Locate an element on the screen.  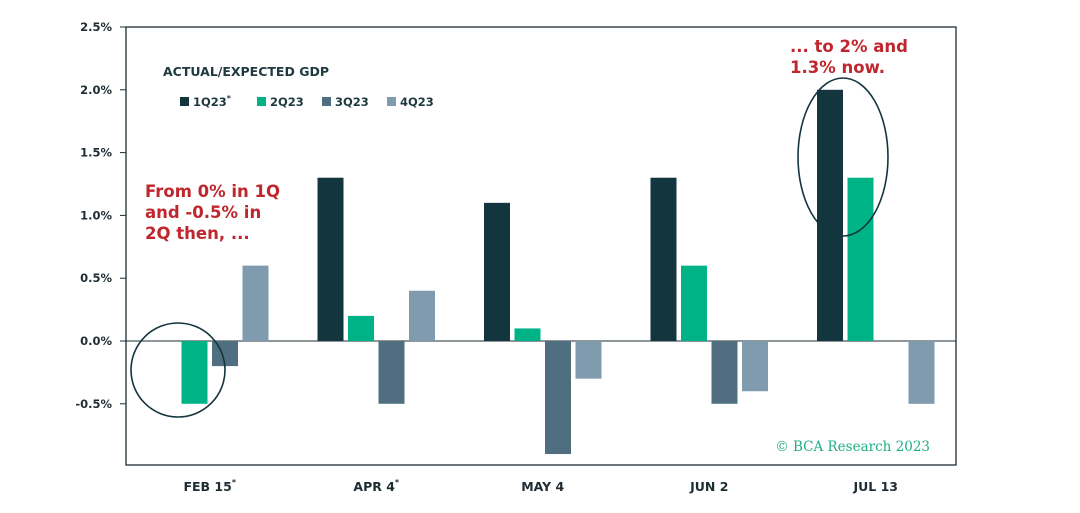
legend-label-4q23: 4Q23 is located at coordinates (417, 102).